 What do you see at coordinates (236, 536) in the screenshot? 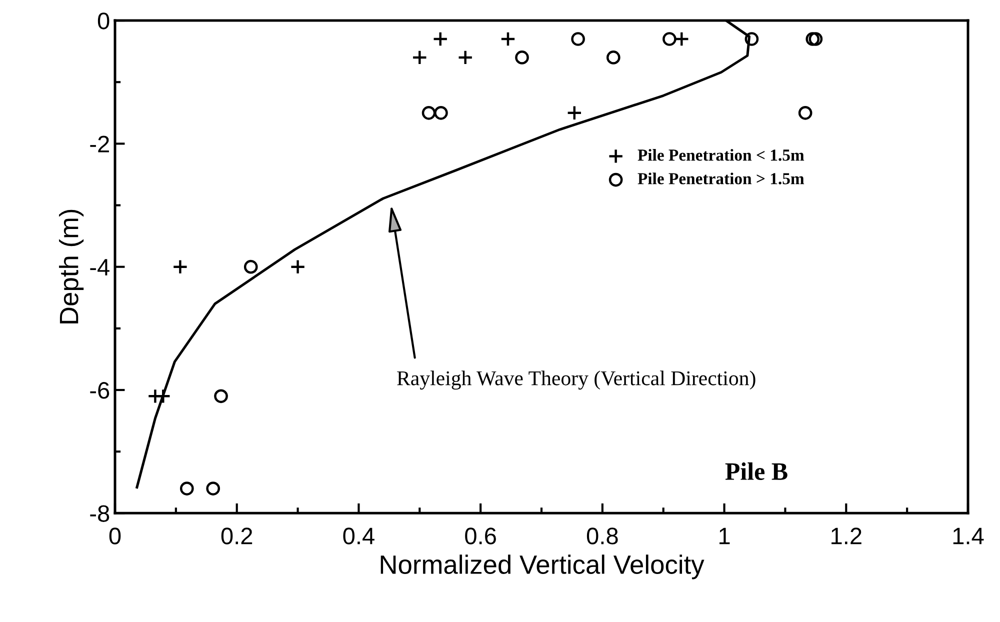
I see `x-tick-label: 0.2` at bounding box center [236, 536].